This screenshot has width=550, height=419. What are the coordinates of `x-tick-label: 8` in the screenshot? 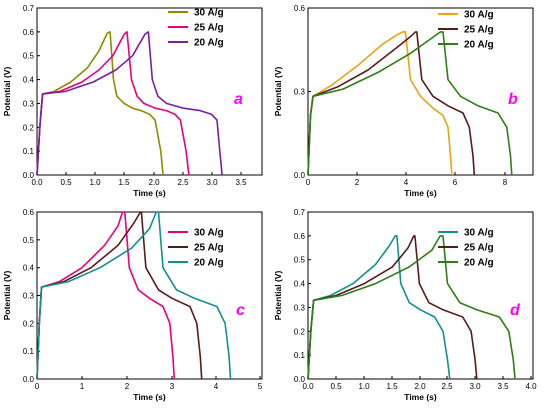 It's located at (505, 182).